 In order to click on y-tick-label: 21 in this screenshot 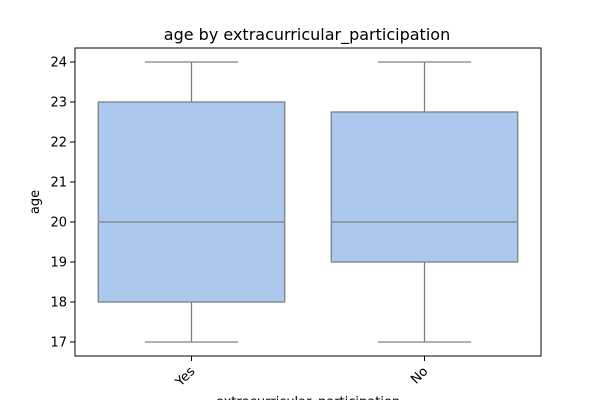, I will do `click(58, 183)`.